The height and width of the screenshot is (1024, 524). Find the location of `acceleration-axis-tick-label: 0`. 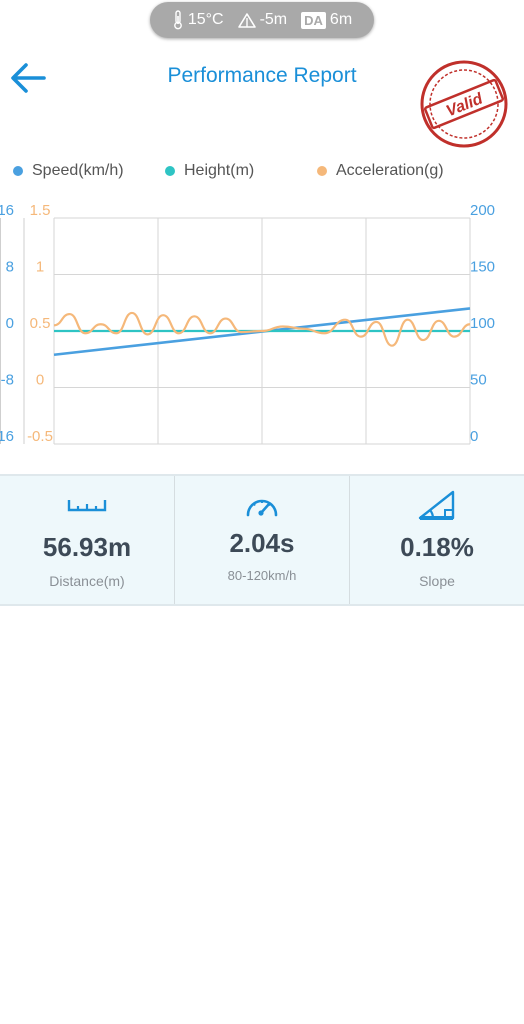

acceleration-axis-tick-label: 0 is located at coordinates (40, 380).